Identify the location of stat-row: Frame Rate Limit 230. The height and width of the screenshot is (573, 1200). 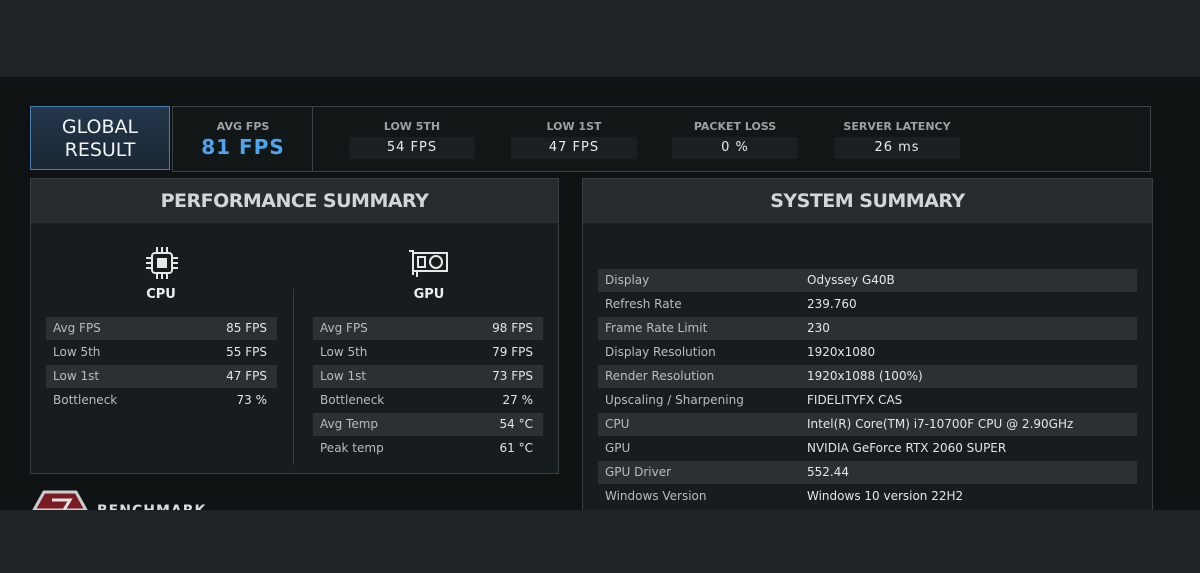
(867, 328).